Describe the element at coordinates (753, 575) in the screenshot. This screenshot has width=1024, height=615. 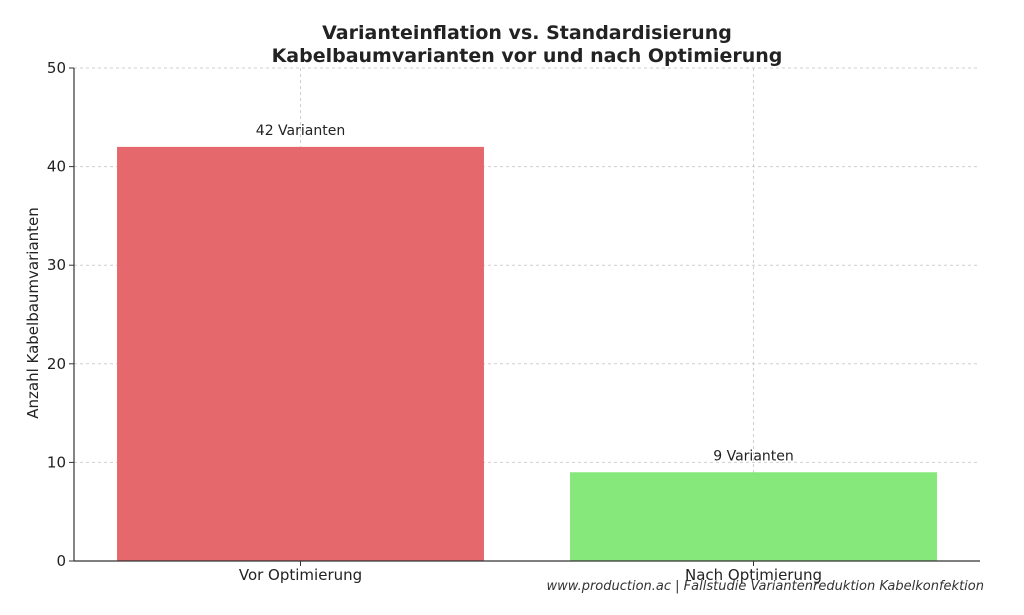
I see `x-tick-label: Nach Optimierung` at that location.